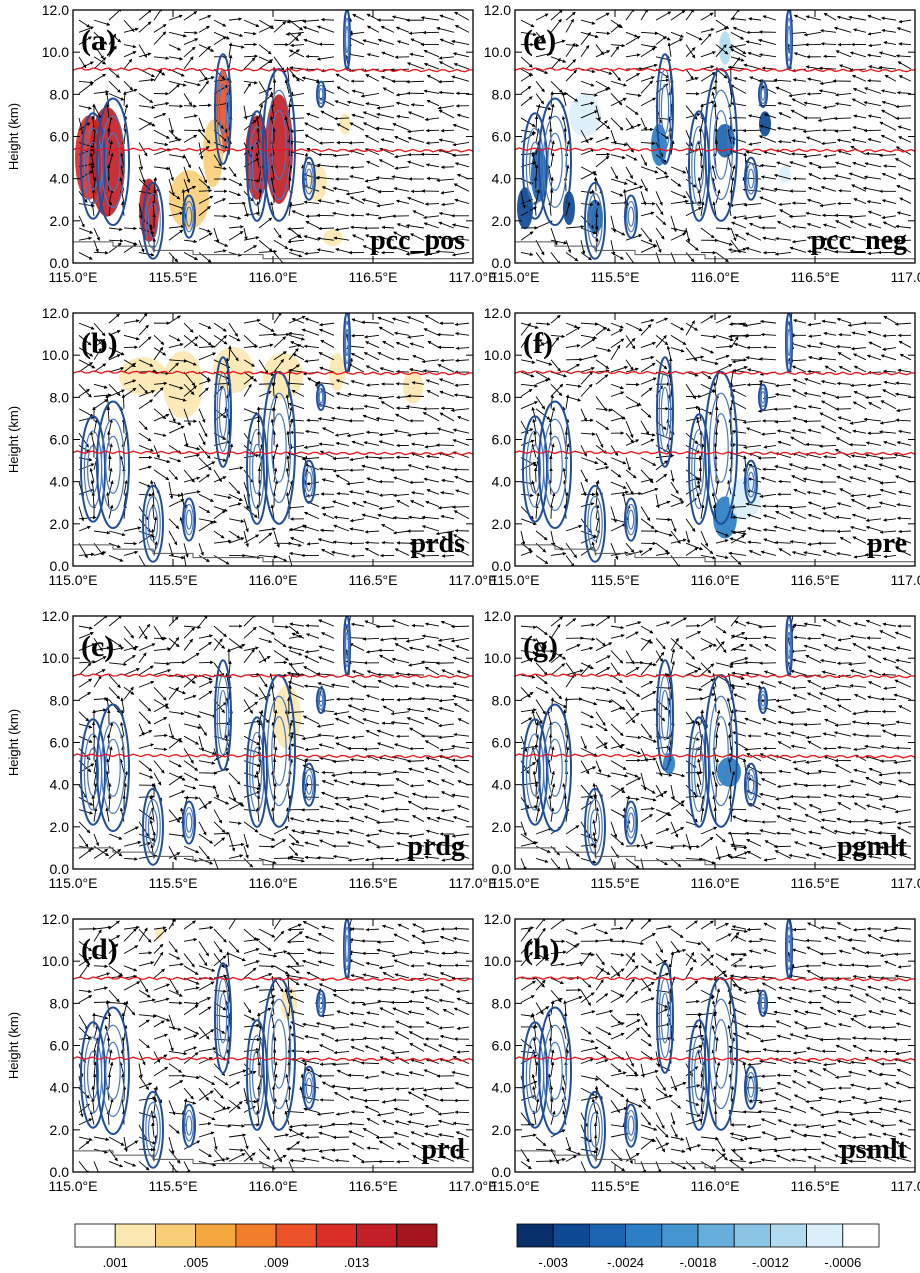 The image size is (920, 1273). I want to click on x-tick-label: 117.0°E, so click(905, 883).